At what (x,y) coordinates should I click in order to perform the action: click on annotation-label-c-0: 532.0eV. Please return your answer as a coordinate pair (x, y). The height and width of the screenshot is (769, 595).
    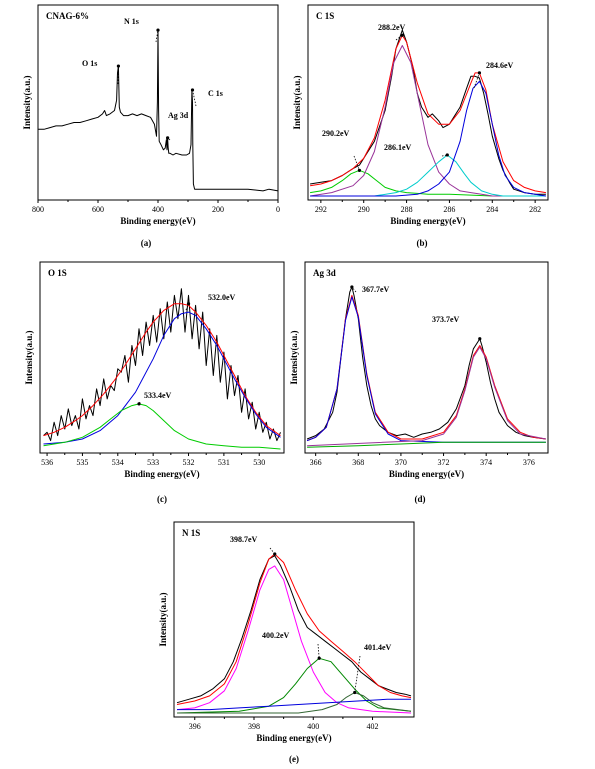
    Looking at the image, I should click on (222, 297).